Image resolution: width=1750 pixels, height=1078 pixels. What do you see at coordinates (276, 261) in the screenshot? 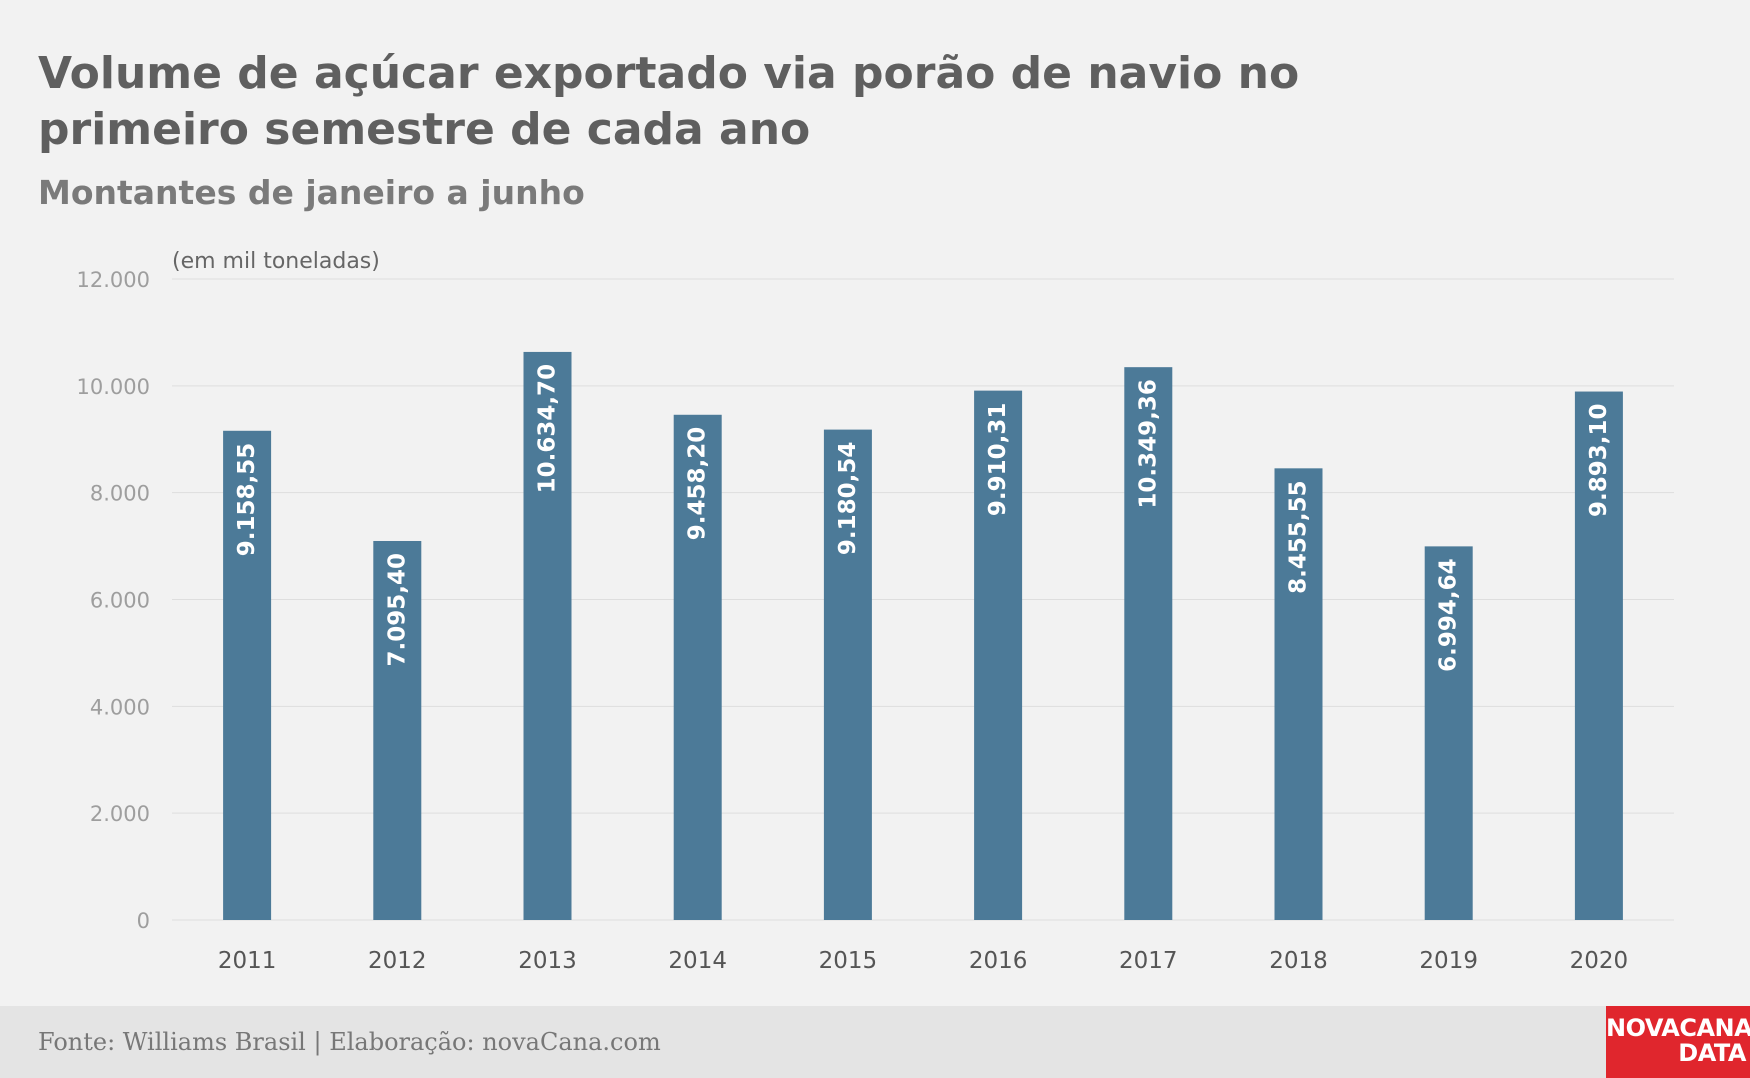
I see `unit-note: (em mil toneladas)` at bounding box center [276, 261].